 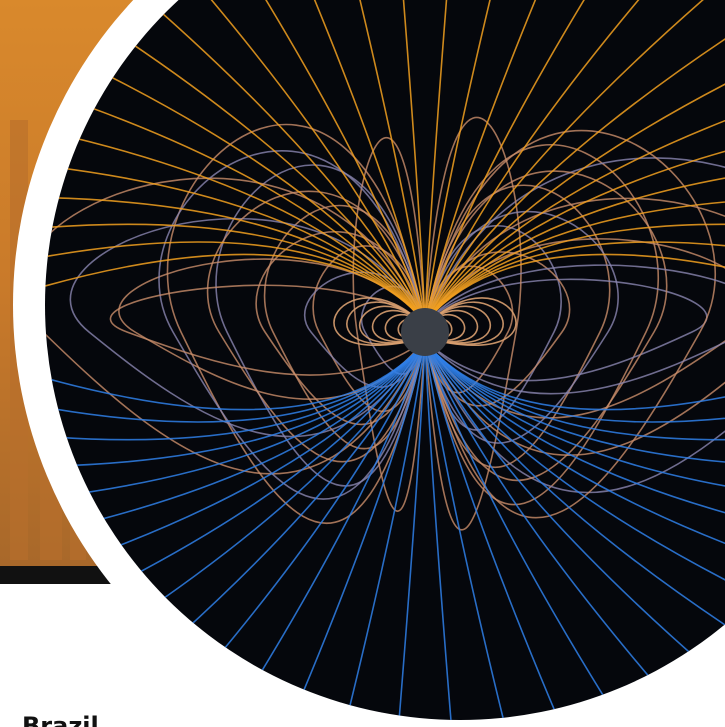 I want to click on dark-band, so click(x=62, y=575).